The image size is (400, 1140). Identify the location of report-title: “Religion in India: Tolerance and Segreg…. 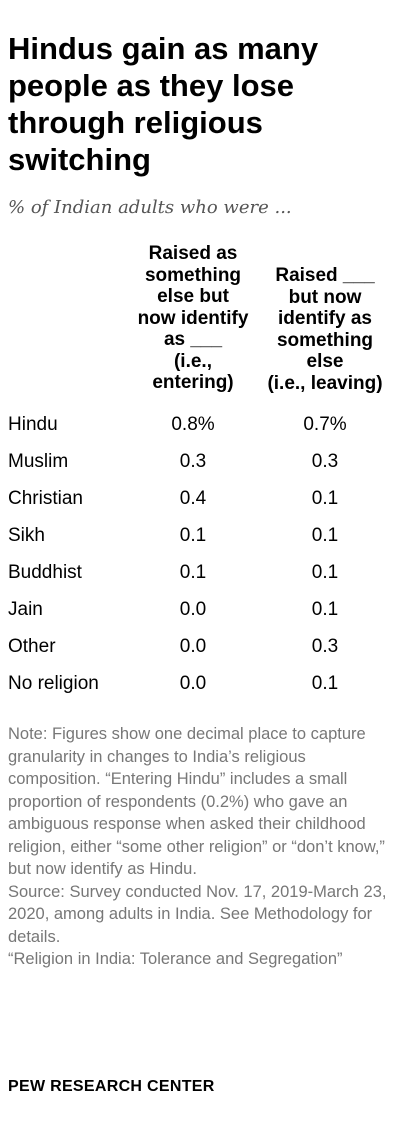
(175, 959).